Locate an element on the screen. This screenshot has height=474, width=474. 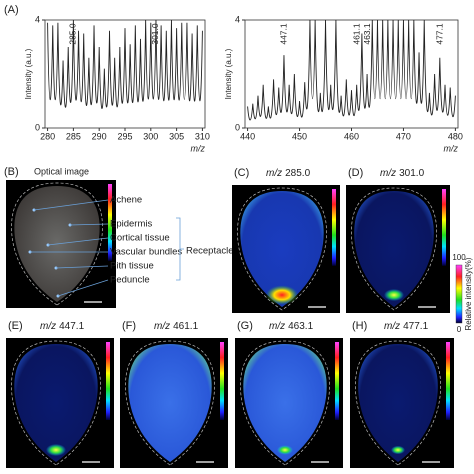
panel-title: m/z 461.1 is located at coordinates (176, 326).